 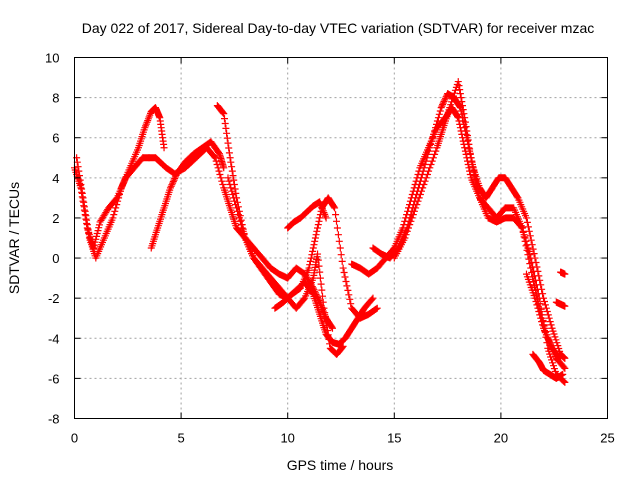 I want to click on x-axis-label: GPS time / hours, so click(x=340, y=465).